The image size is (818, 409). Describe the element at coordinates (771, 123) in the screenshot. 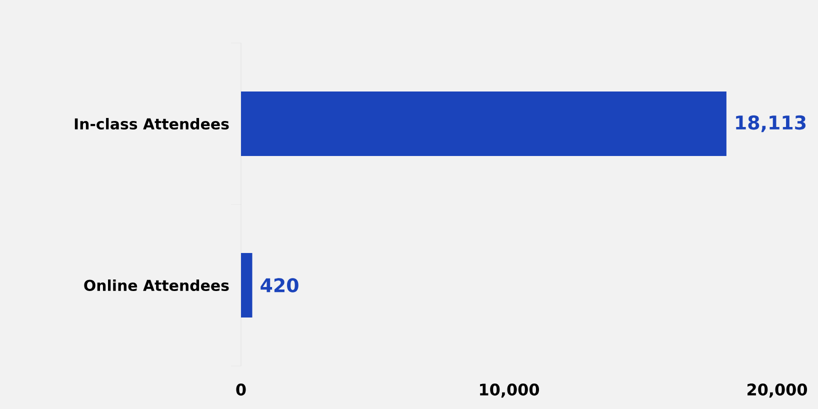

I see `data-label: 18,113` at that location.